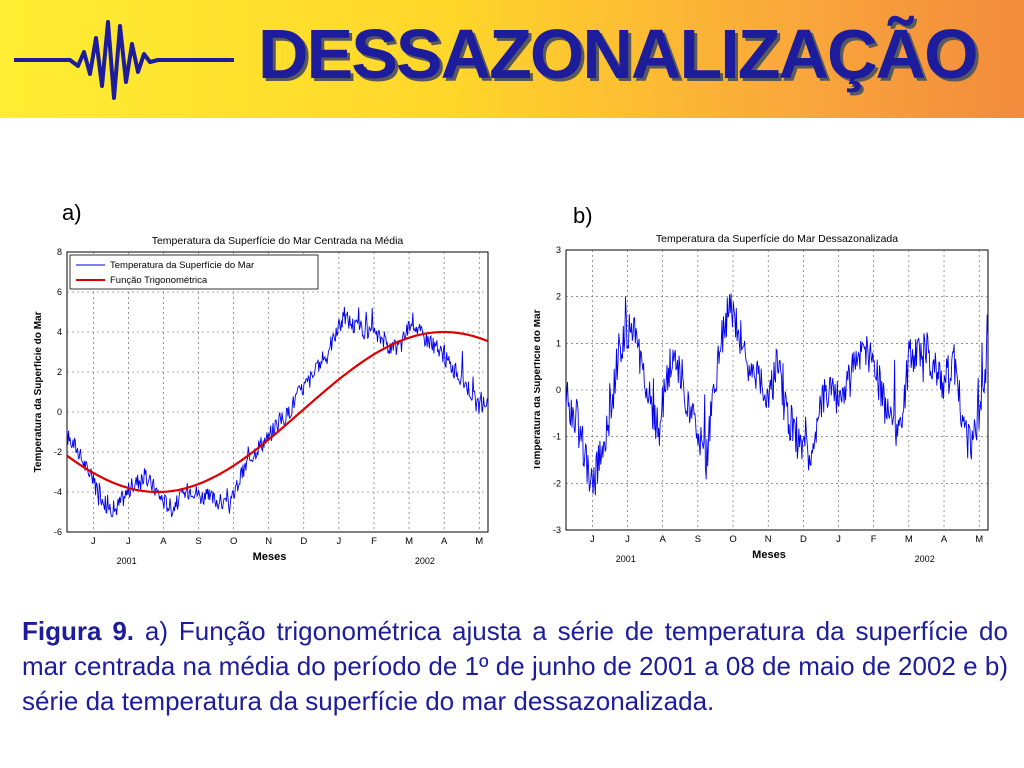  What do you see at coordinates (58, 532) in the screenshot?
I see `y-tick-label: -6` at bounding box center [58, 532].